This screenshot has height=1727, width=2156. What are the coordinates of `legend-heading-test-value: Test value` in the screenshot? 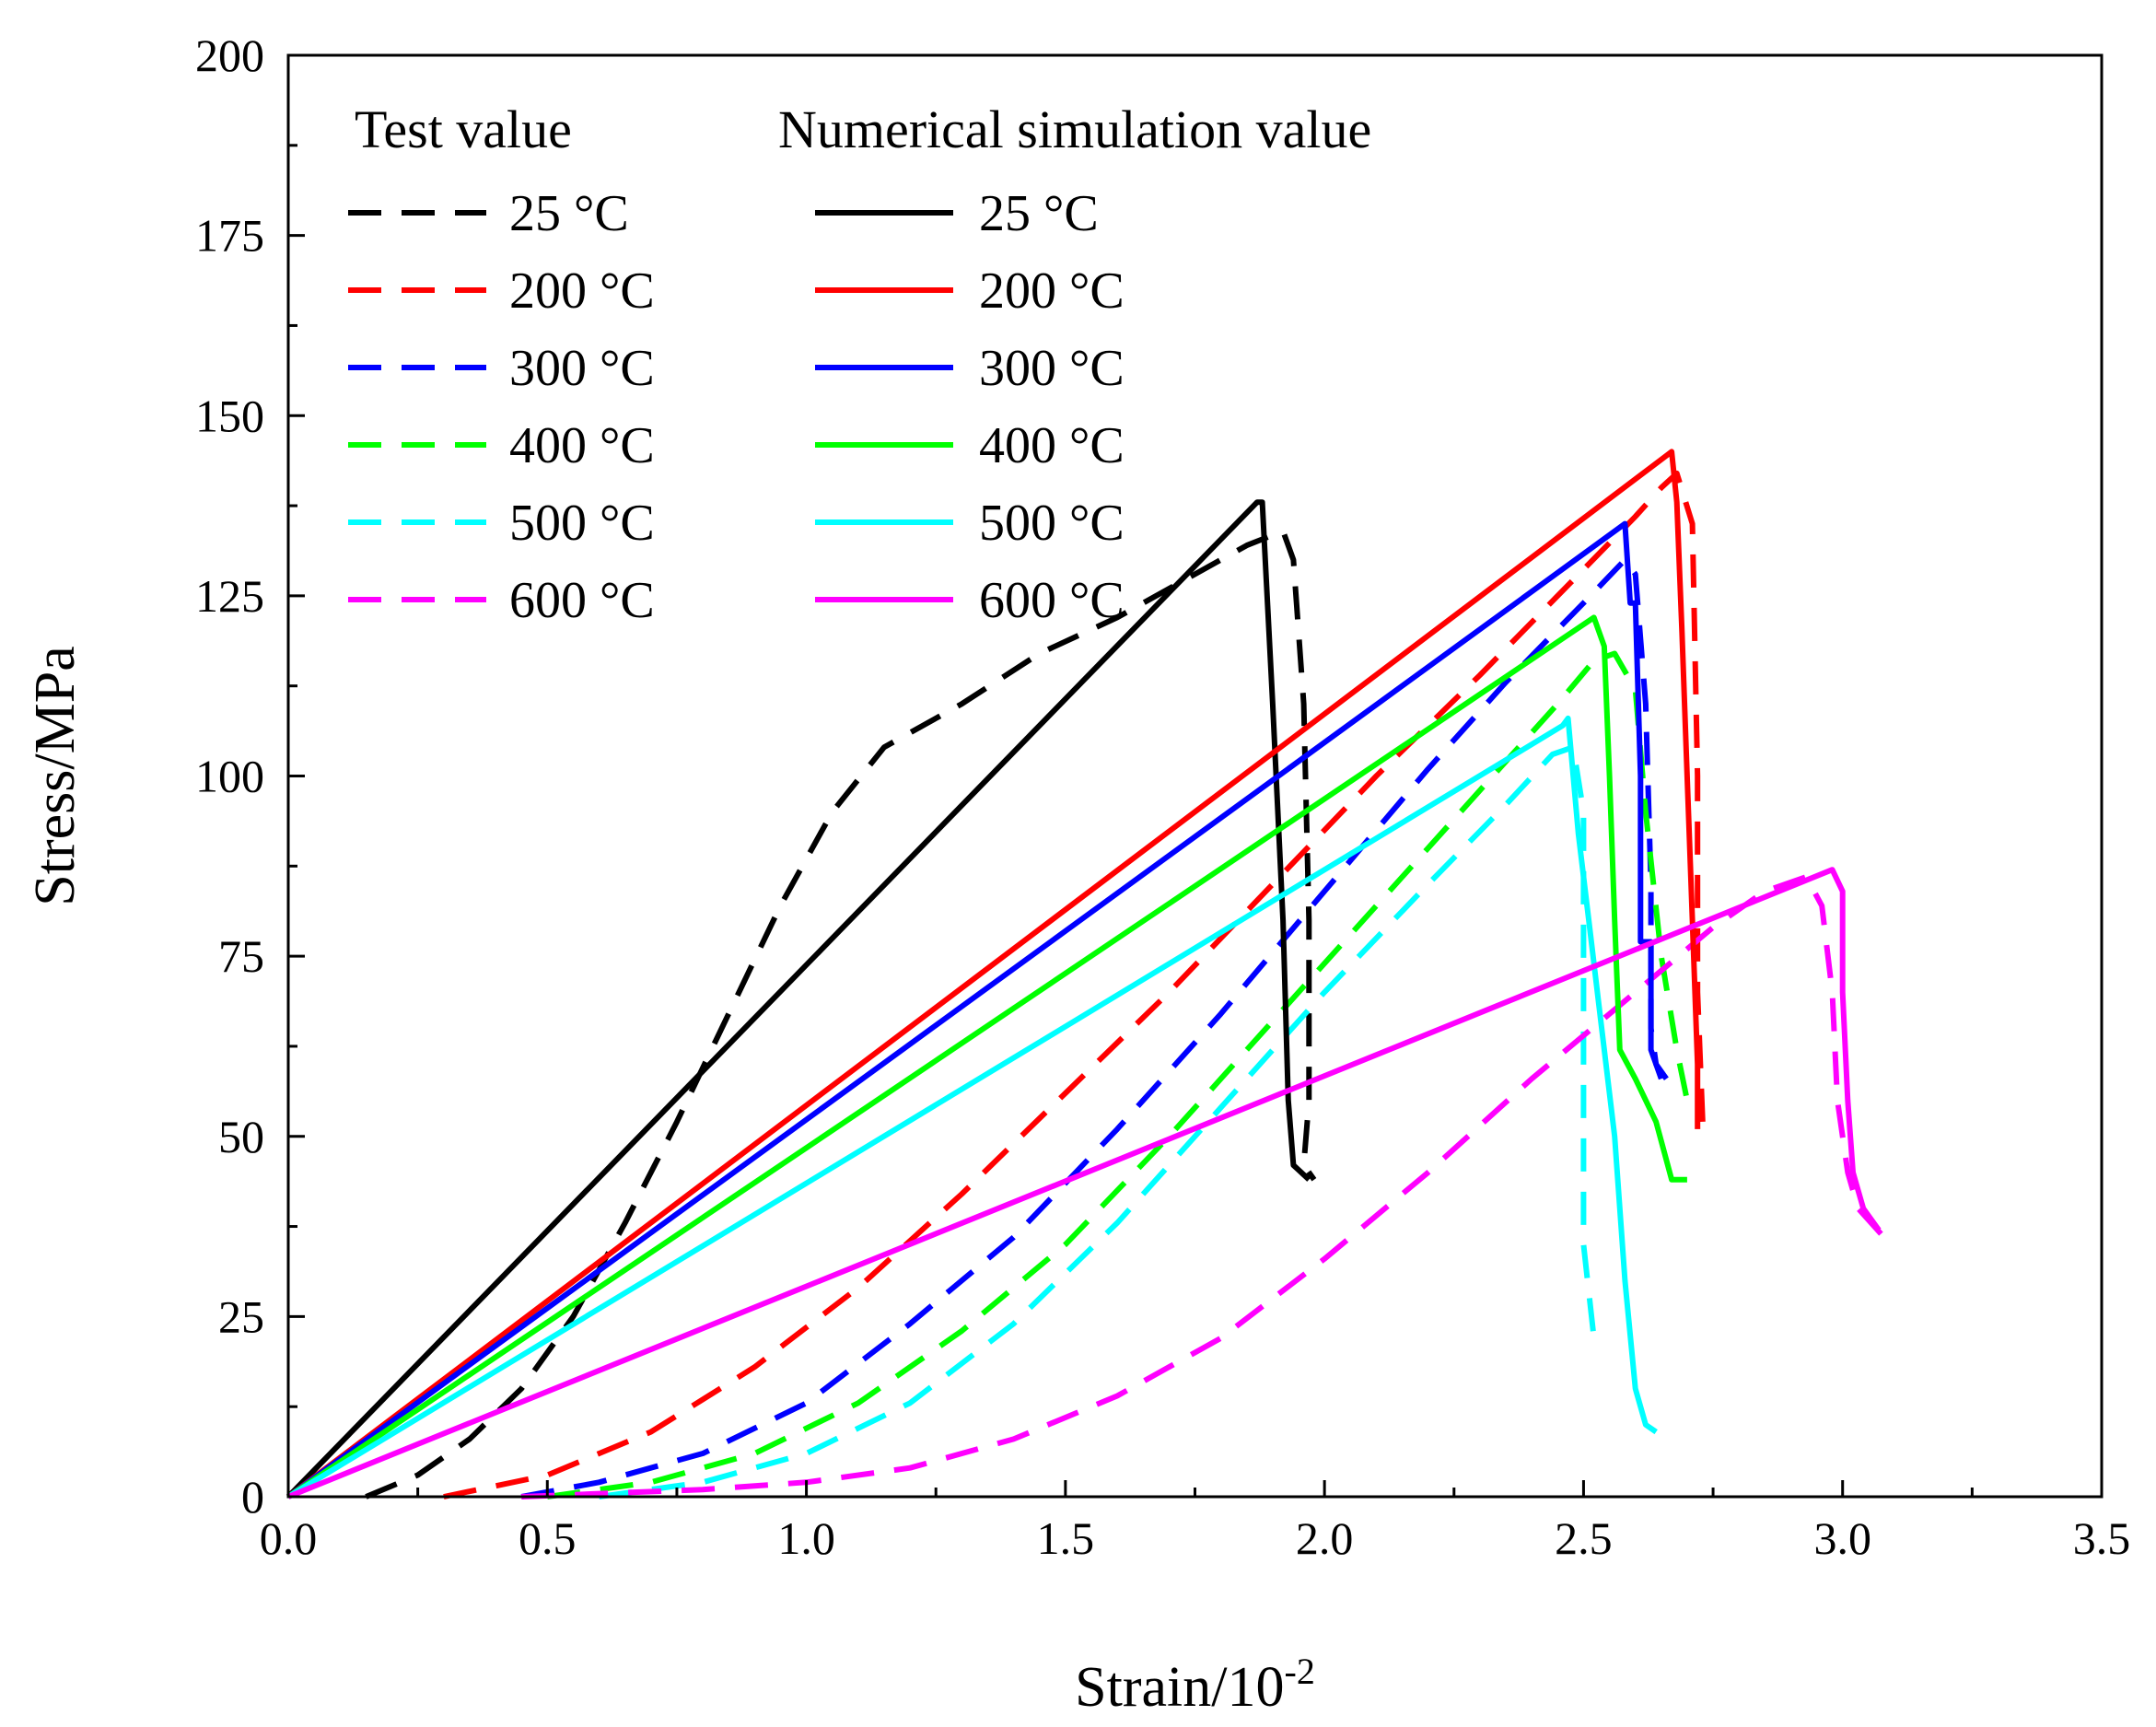 It's located at (463, 129).